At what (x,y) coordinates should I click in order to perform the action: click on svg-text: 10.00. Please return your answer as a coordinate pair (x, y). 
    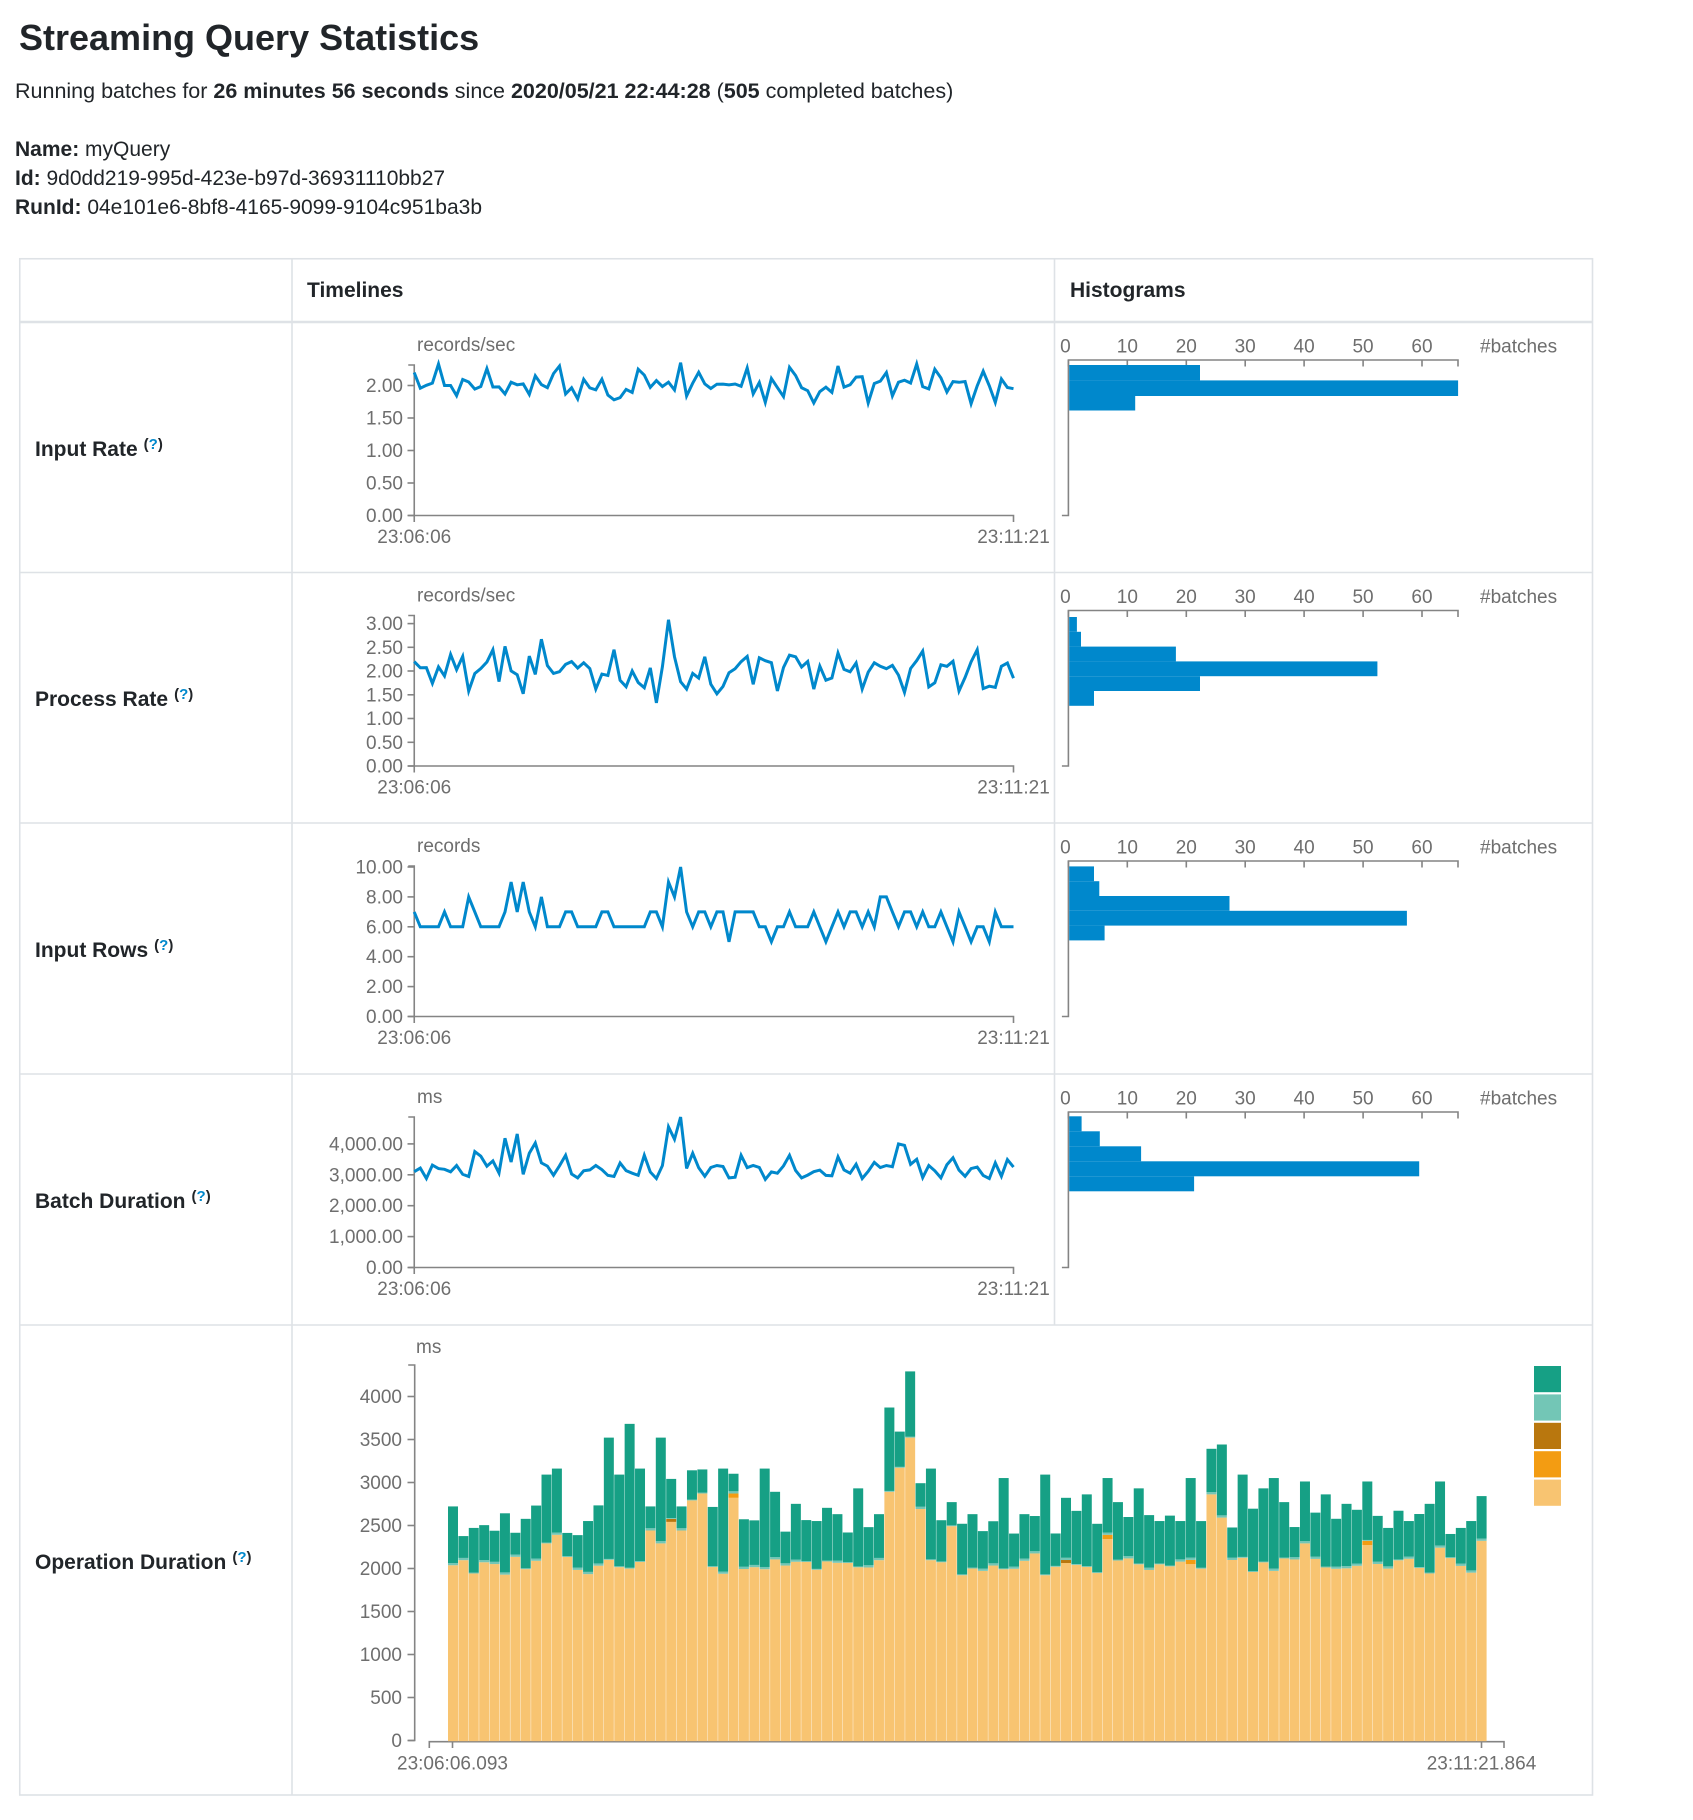
    Looking at the image, I should click on (379, 868).